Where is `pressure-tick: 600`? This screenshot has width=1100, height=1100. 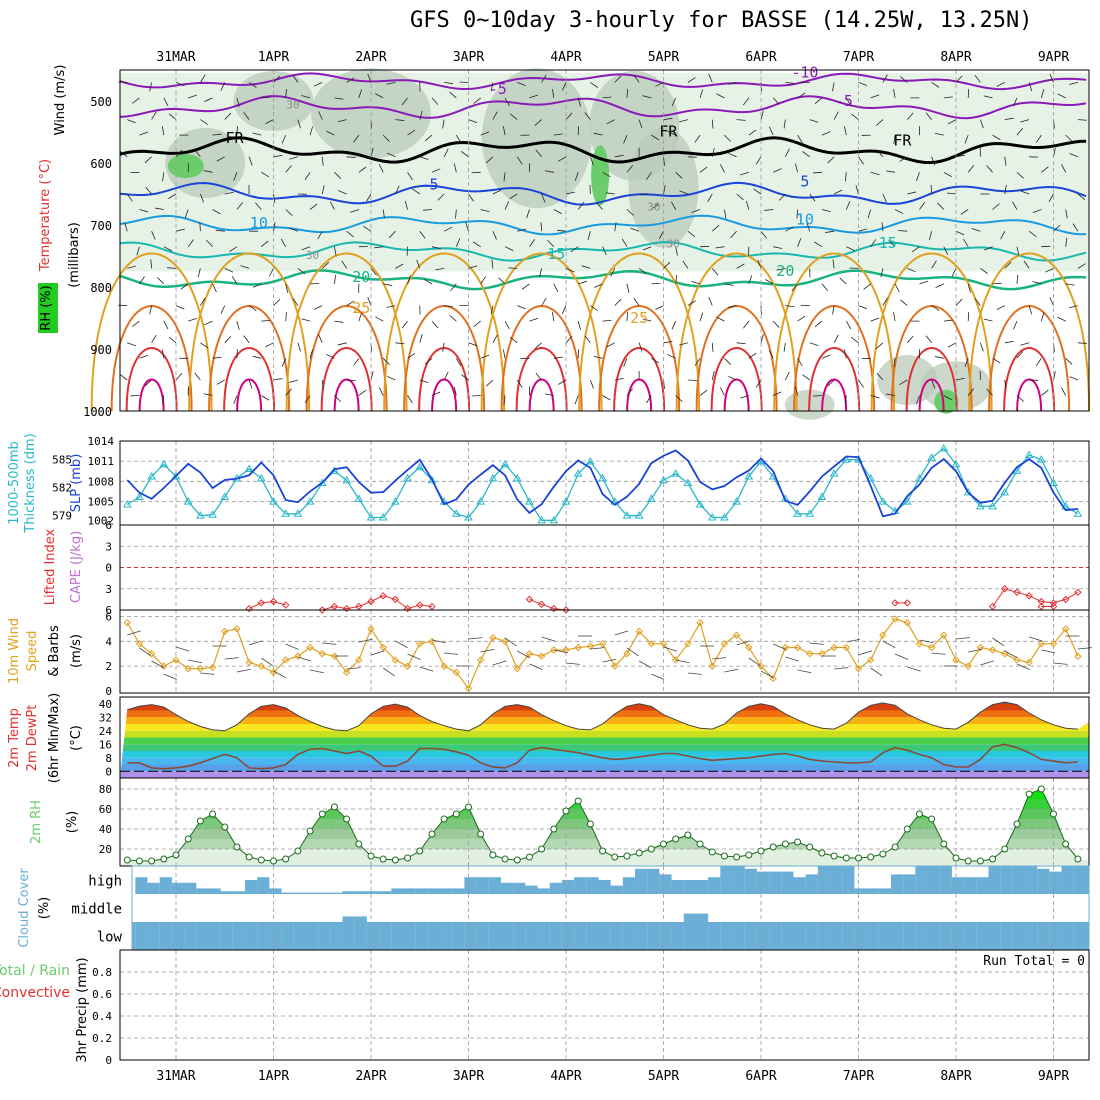
pressure-tick: 600 is located at coordinates (101, 164).